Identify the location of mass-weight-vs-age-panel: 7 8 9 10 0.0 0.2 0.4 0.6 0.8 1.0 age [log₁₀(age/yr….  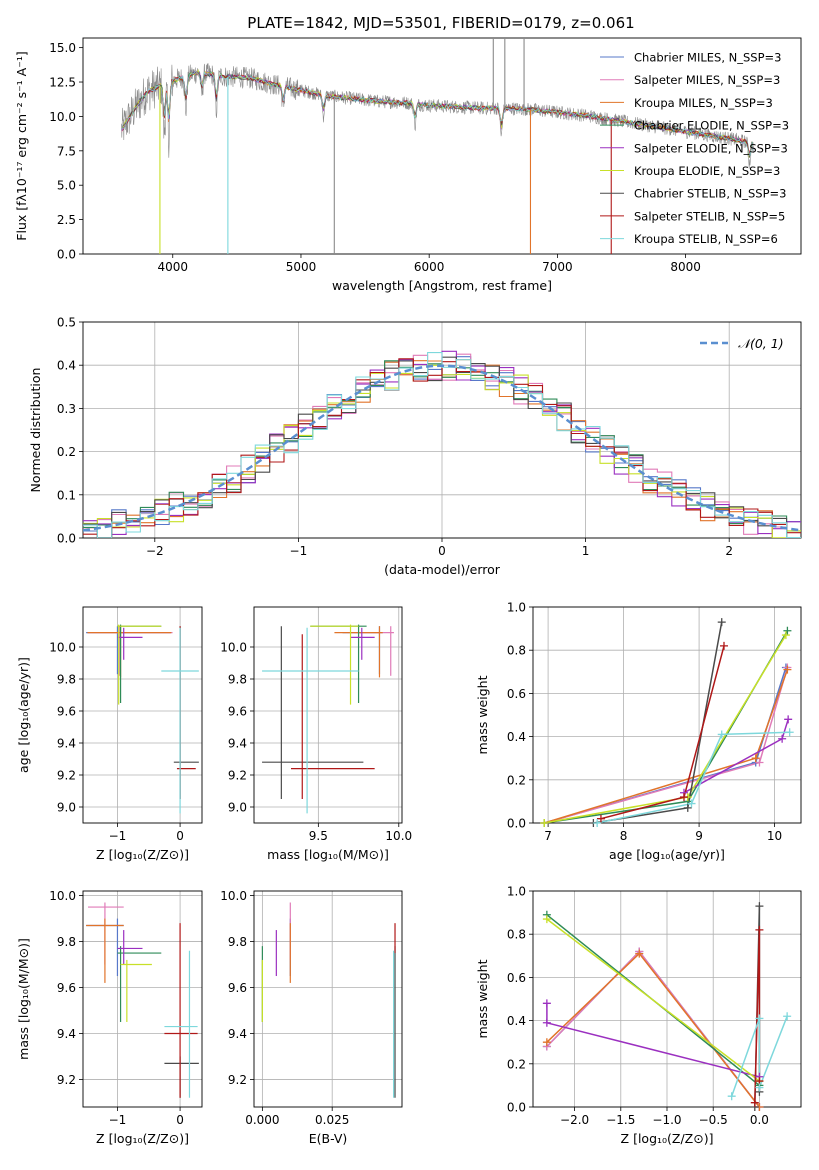
(638, 731).